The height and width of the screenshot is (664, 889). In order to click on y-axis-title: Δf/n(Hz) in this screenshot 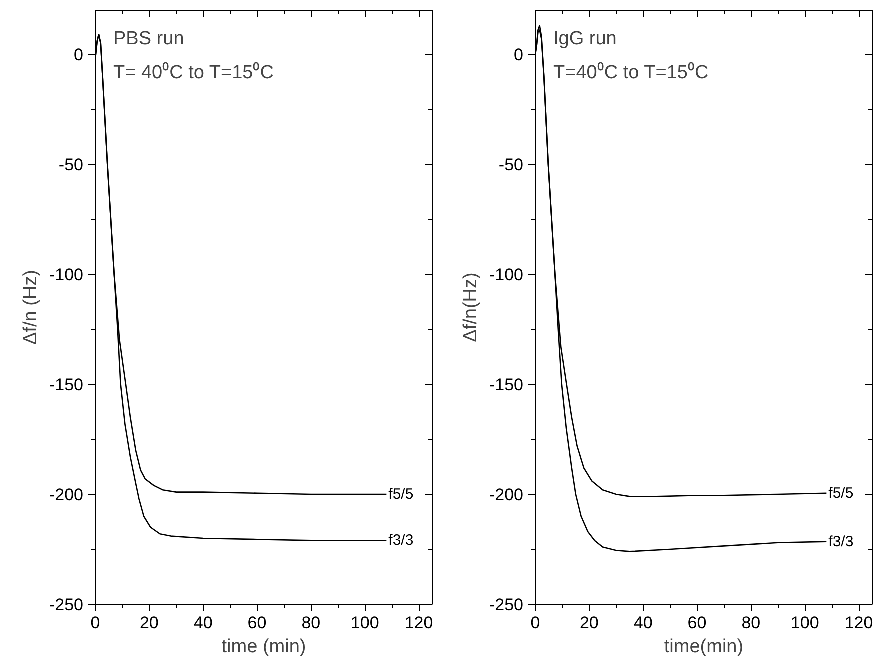, I will do `click(471, 307)`.